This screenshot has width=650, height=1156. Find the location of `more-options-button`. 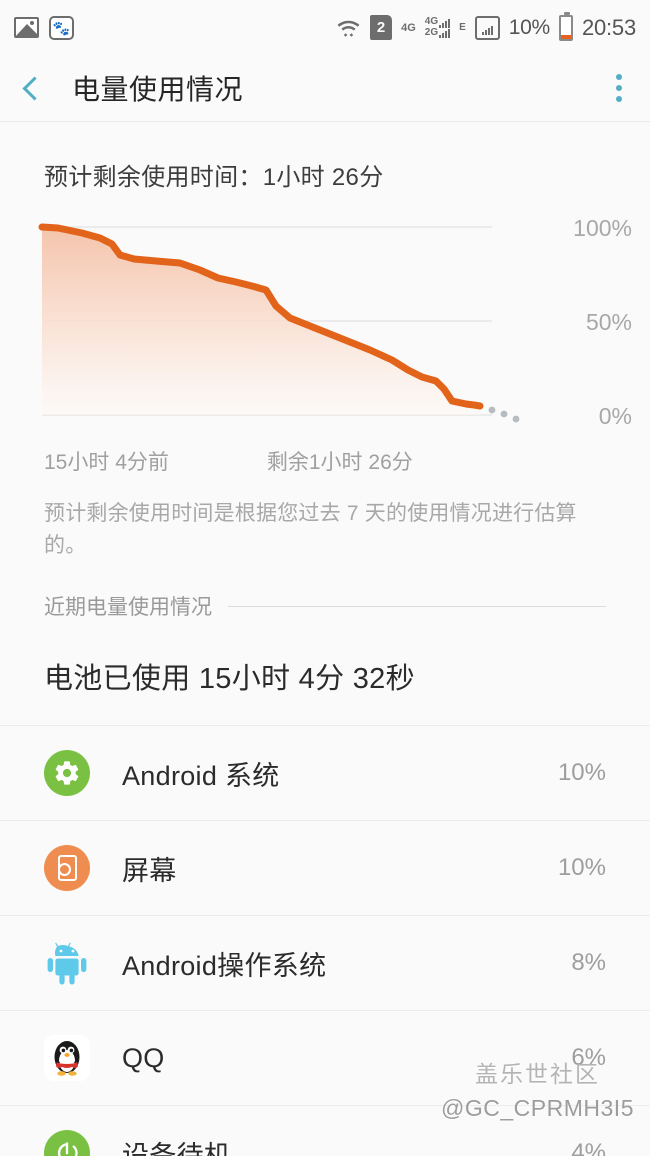

more-options-button is located at coordinates (619, 88).